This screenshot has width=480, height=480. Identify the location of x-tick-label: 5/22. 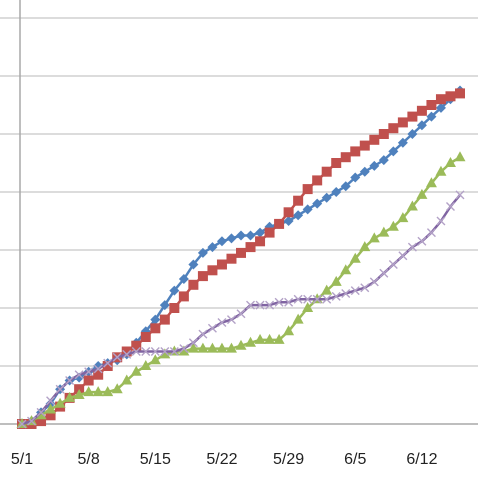
(221, 459).